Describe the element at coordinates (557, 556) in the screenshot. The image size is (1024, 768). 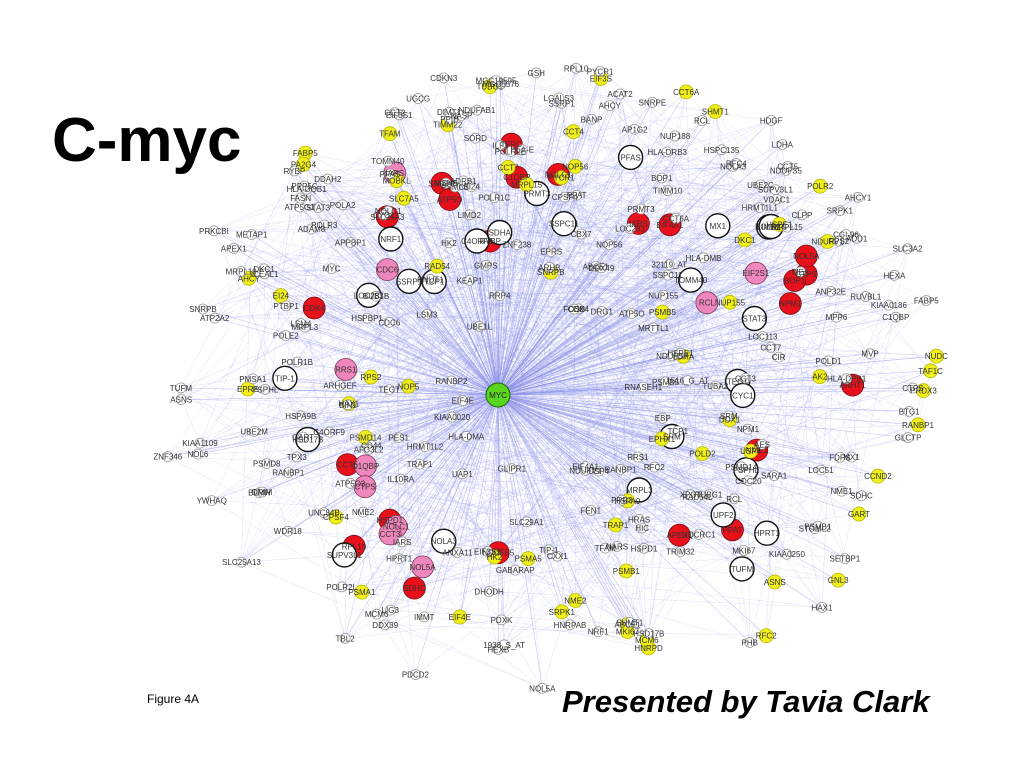
I see `node-label: CXX1` at that location.